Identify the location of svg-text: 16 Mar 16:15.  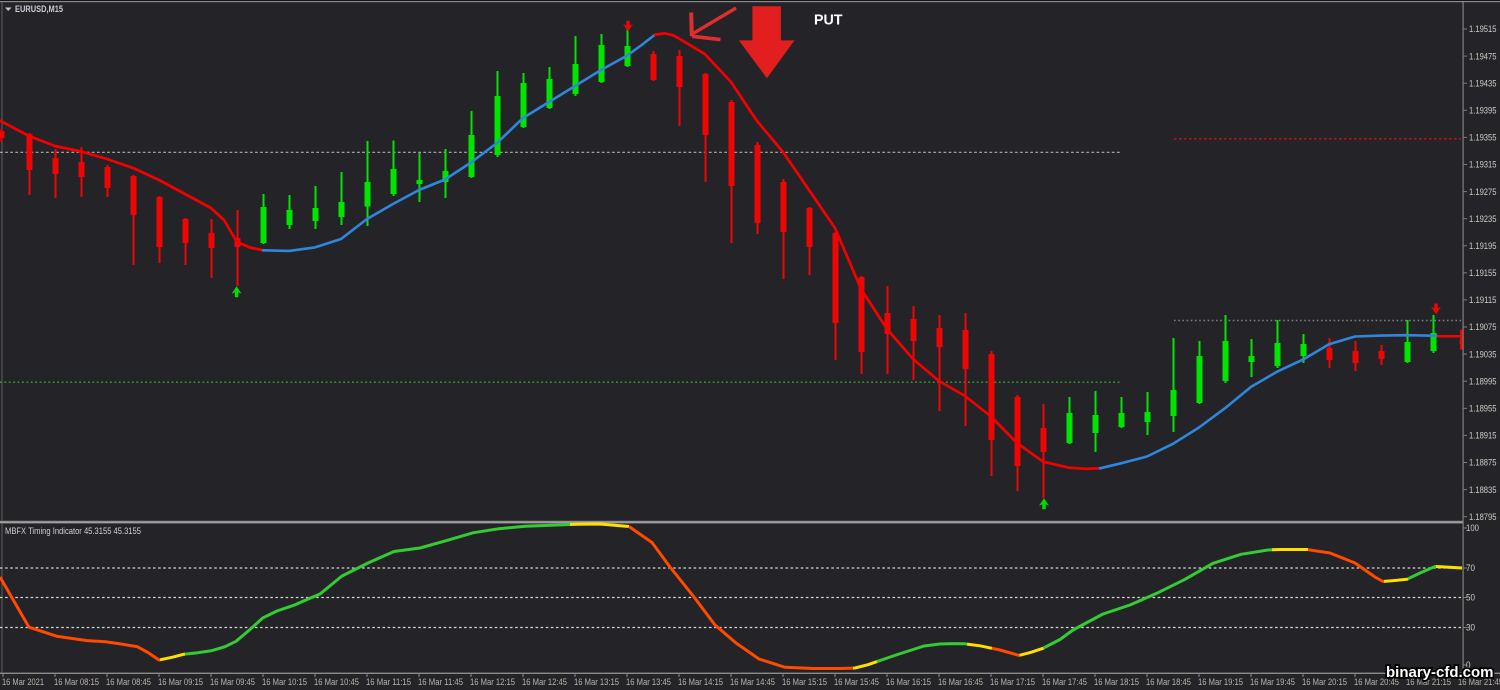
(908, 682).